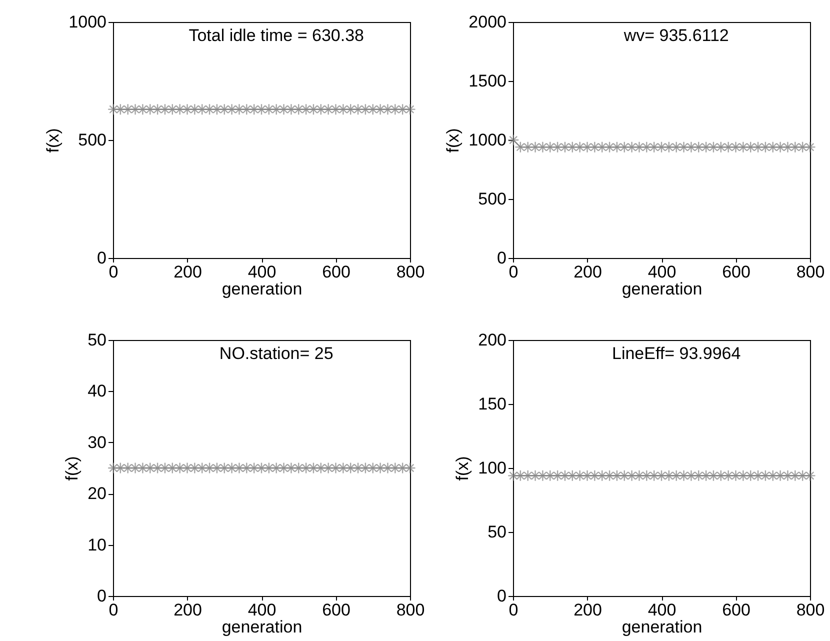 The width and height of the screenshot is (830, 641). What do you see at coordinates (97, 391) in the screenshot?
I see `y-tick-label: 40` at bounding box center [97, 391].